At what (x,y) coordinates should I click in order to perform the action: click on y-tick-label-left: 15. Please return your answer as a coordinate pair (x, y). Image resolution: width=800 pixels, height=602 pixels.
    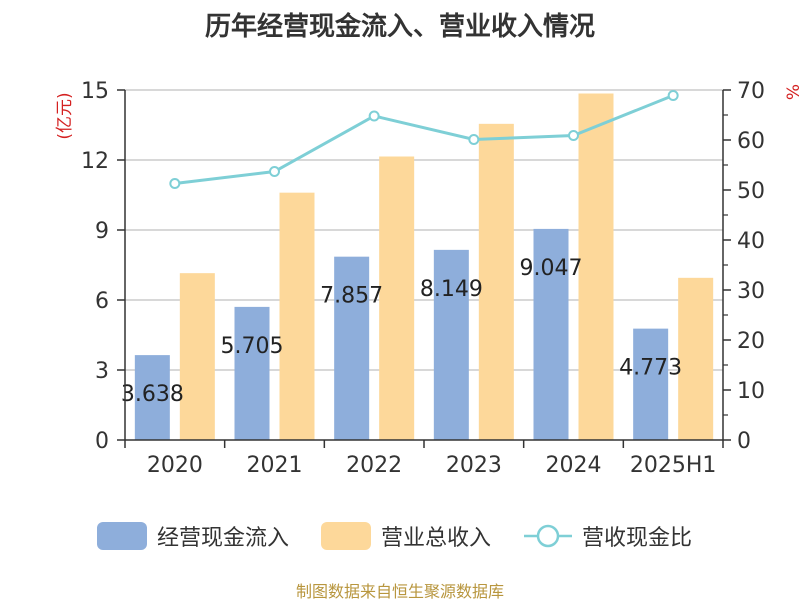
    Looking at the image, I should click on (95, 91).